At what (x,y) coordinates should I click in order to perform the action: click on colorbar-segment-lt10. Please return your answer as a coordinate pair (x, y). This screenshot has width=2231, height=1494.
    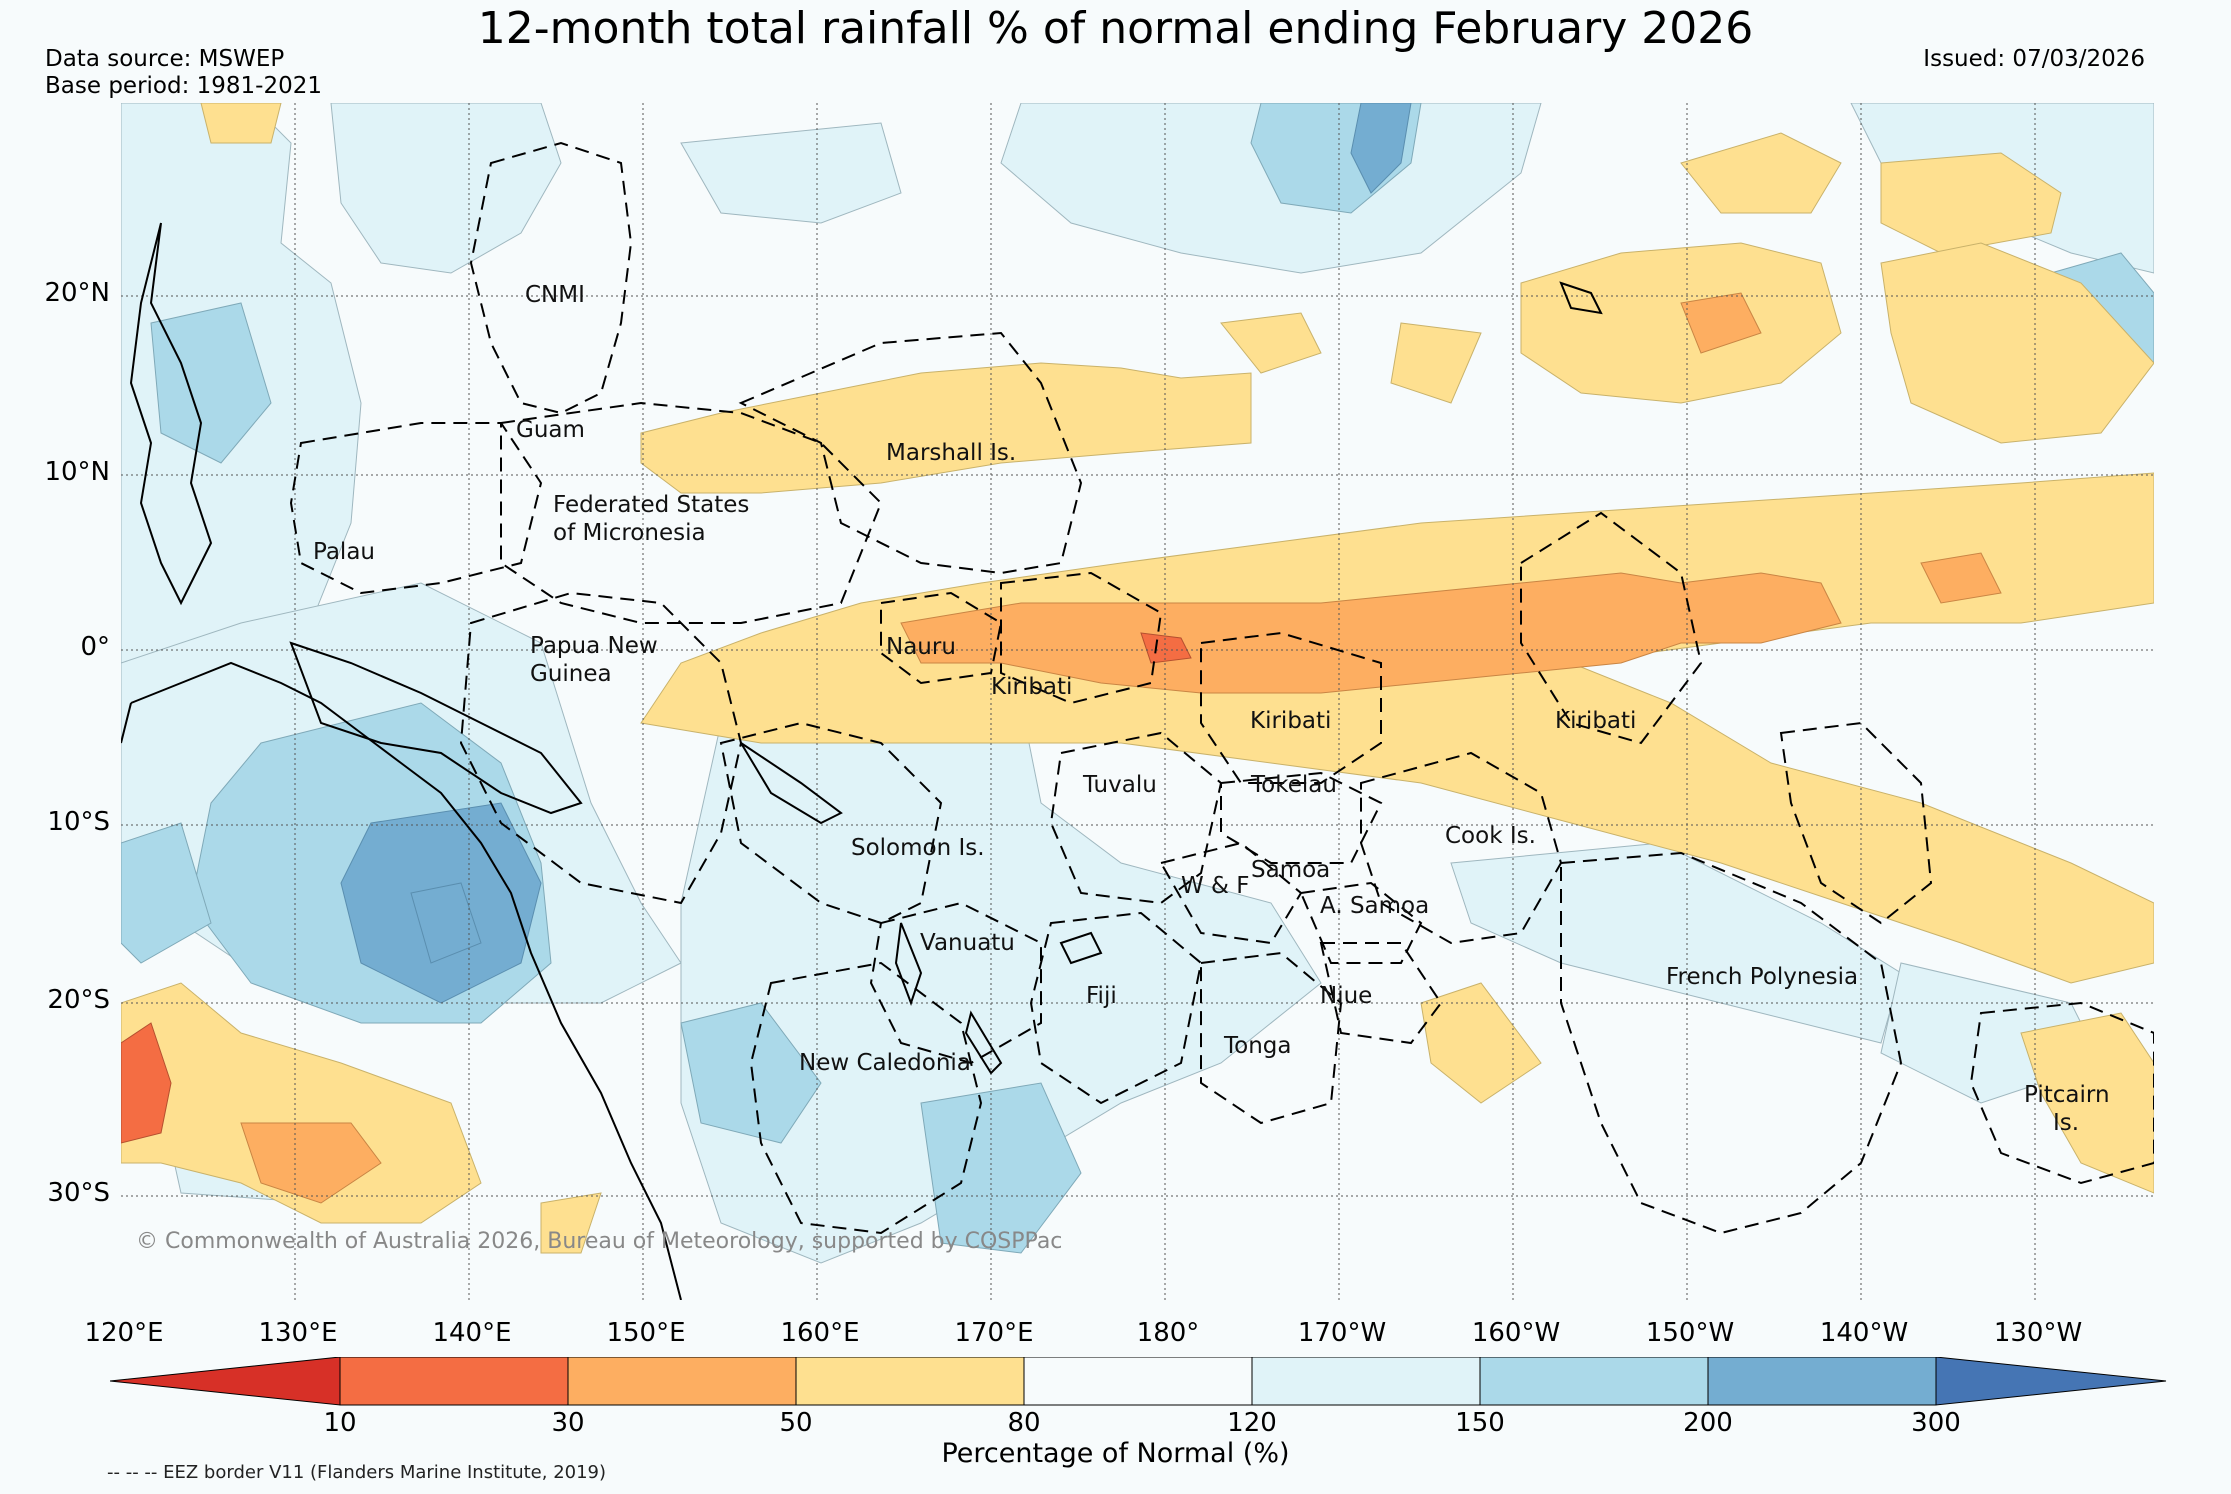
    Looking at the image, I should click on (225, 1381).